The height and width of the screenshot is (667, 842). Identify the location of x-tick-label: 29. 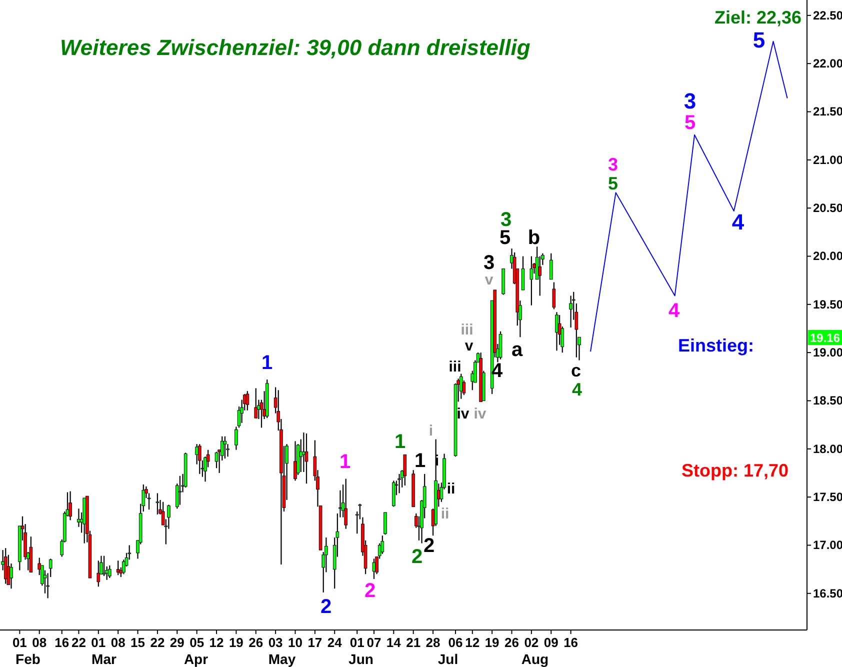
(177, 642).